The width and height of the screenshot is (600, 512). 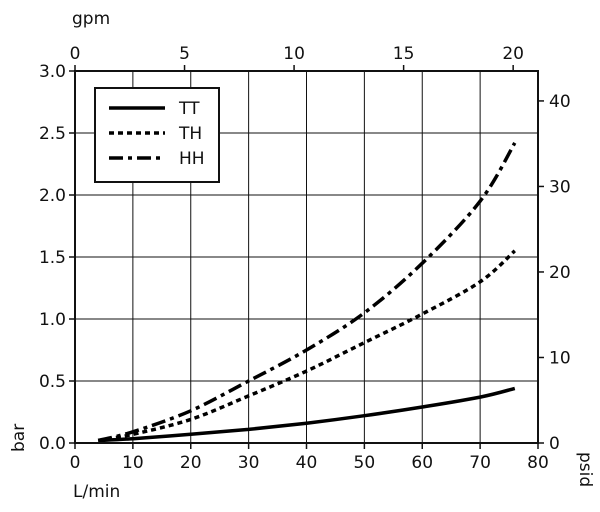 I want to click on y-tick-label-left: 0.5, so click(x=52, y=382).